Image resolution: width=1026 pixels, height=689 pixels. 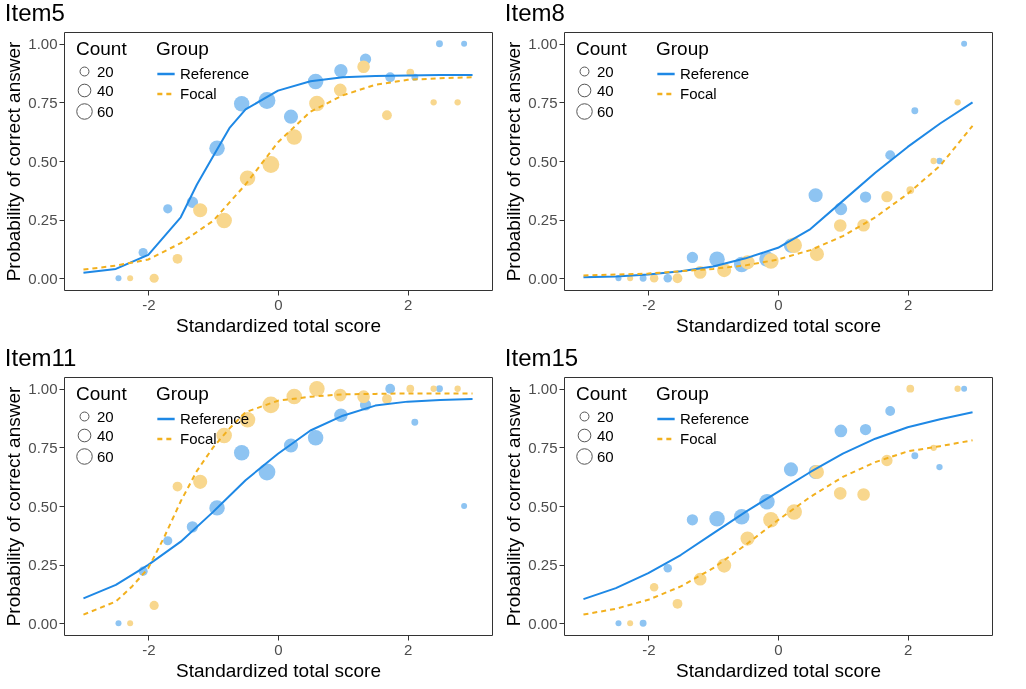 I want to click on chart-title: Item8, so click(x=534, y=13).